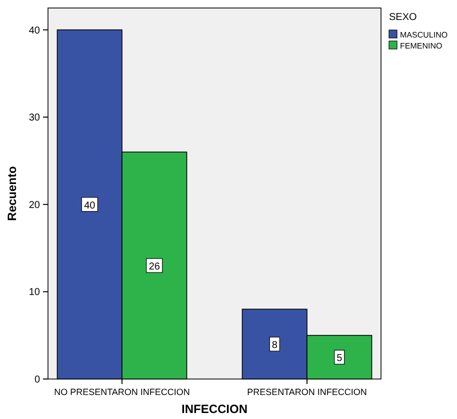 Image resolution: width=457 pixels, height=419 pixels. I want to click on data-label: 5, so click(339, 358).